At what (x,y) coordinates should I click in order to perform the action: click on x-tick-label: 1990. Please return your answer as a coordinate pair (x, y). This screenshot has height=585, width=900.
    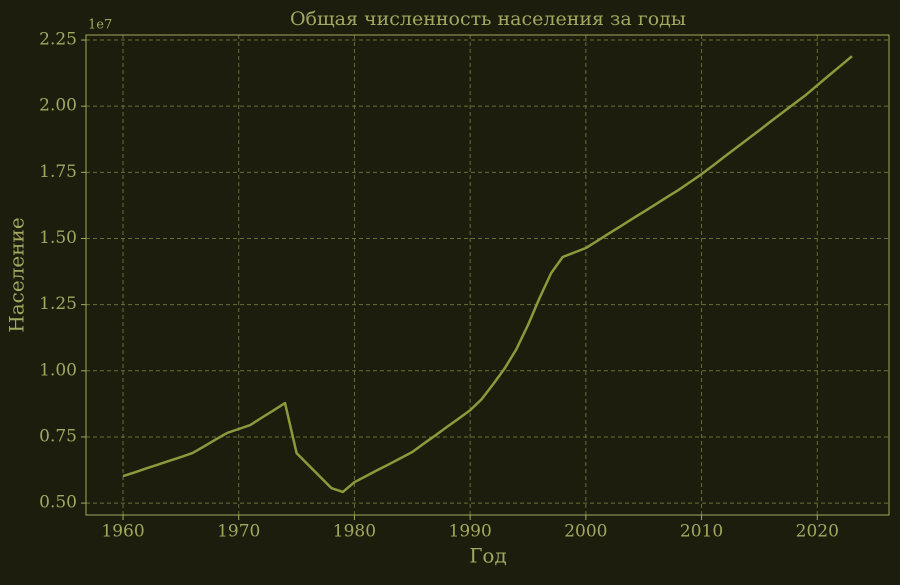
    Looking at the image, I should click on (470, 532).